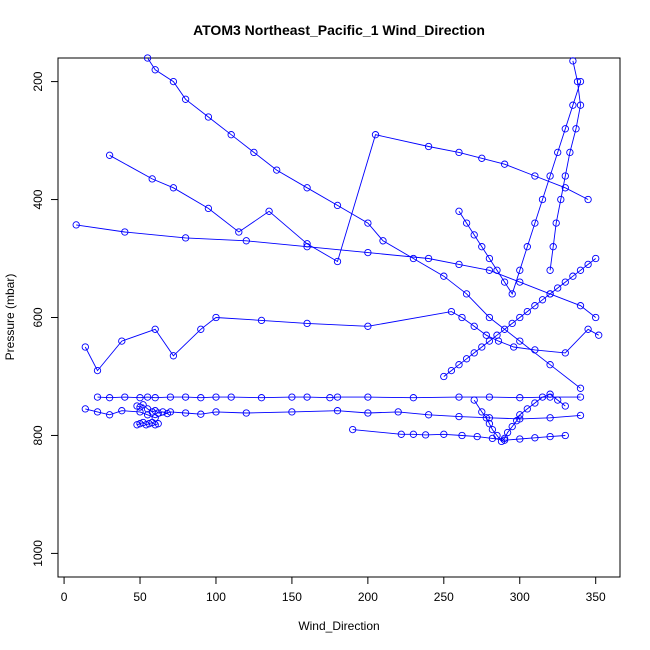 This screenshot has height=650, width=650. I want to click on y-tick-label: 200, so click(38, 81).